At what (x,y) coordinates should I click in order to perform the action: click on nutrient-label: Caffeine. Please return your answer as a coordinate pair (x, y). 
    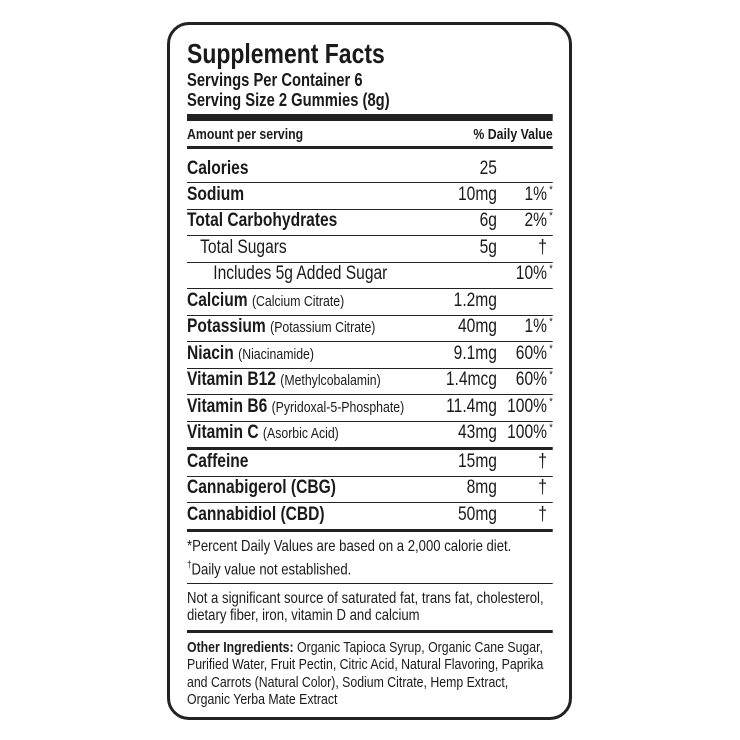
    Looking at the image, I should click on (218, 461).